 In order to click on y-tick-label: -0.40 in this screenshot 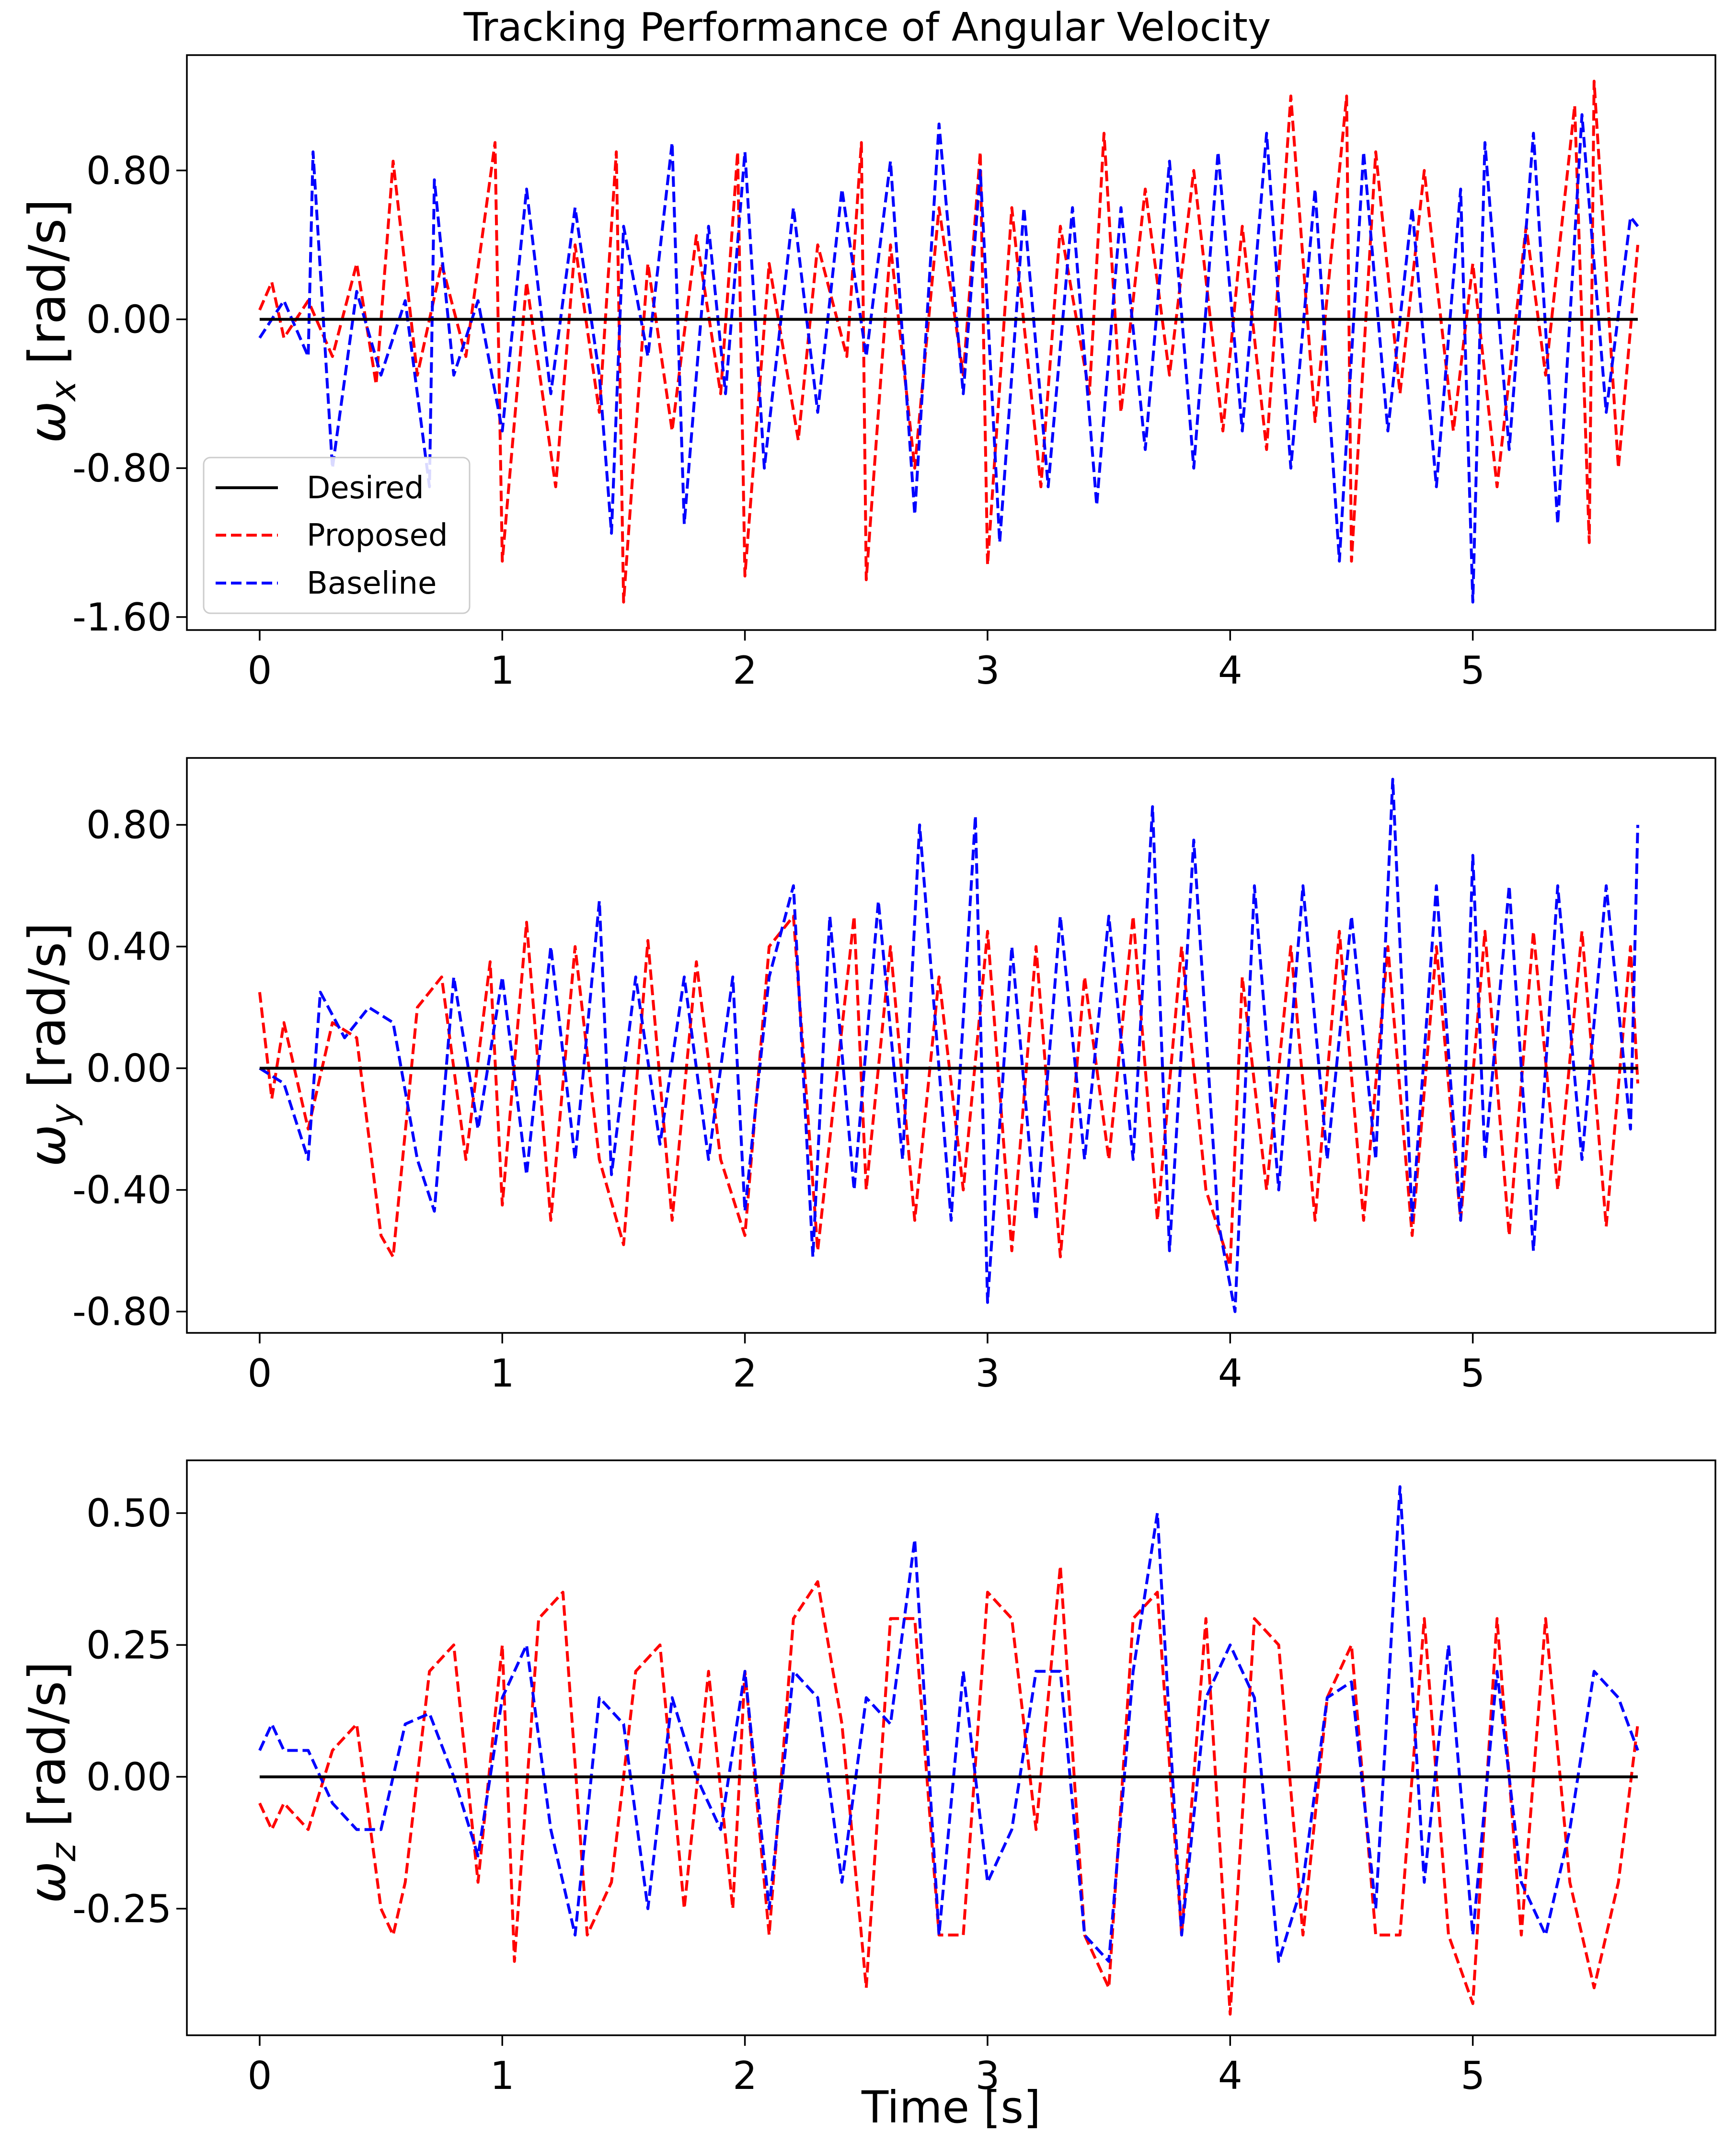, I will do `click(122, 1190)`.